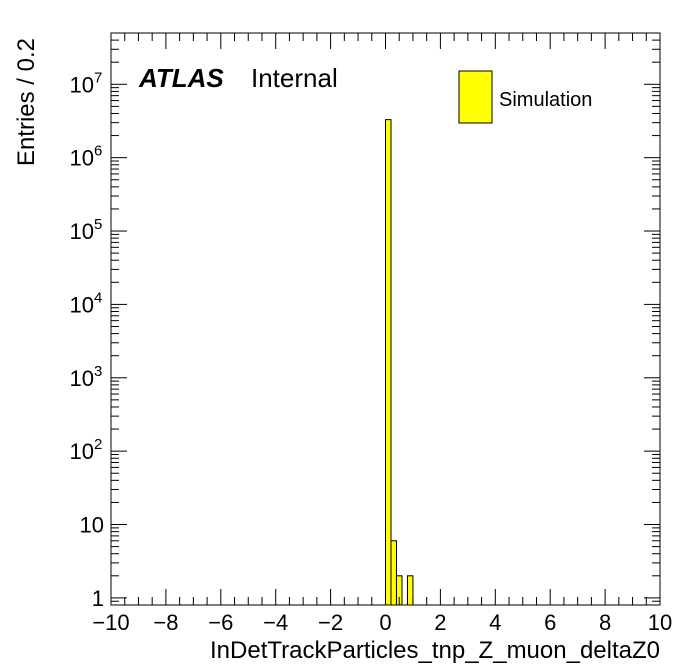  What do you see at coordinates (385, 622) in the screenshot?
I see `x-tick-label: 0` at bounding box center [385, 622].